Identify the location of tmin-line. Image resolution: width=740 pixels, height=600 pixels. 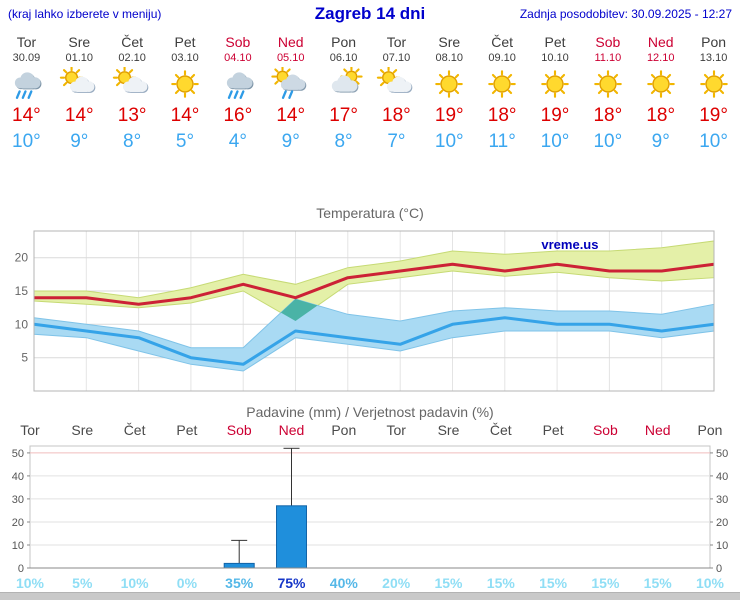
(374, 341).